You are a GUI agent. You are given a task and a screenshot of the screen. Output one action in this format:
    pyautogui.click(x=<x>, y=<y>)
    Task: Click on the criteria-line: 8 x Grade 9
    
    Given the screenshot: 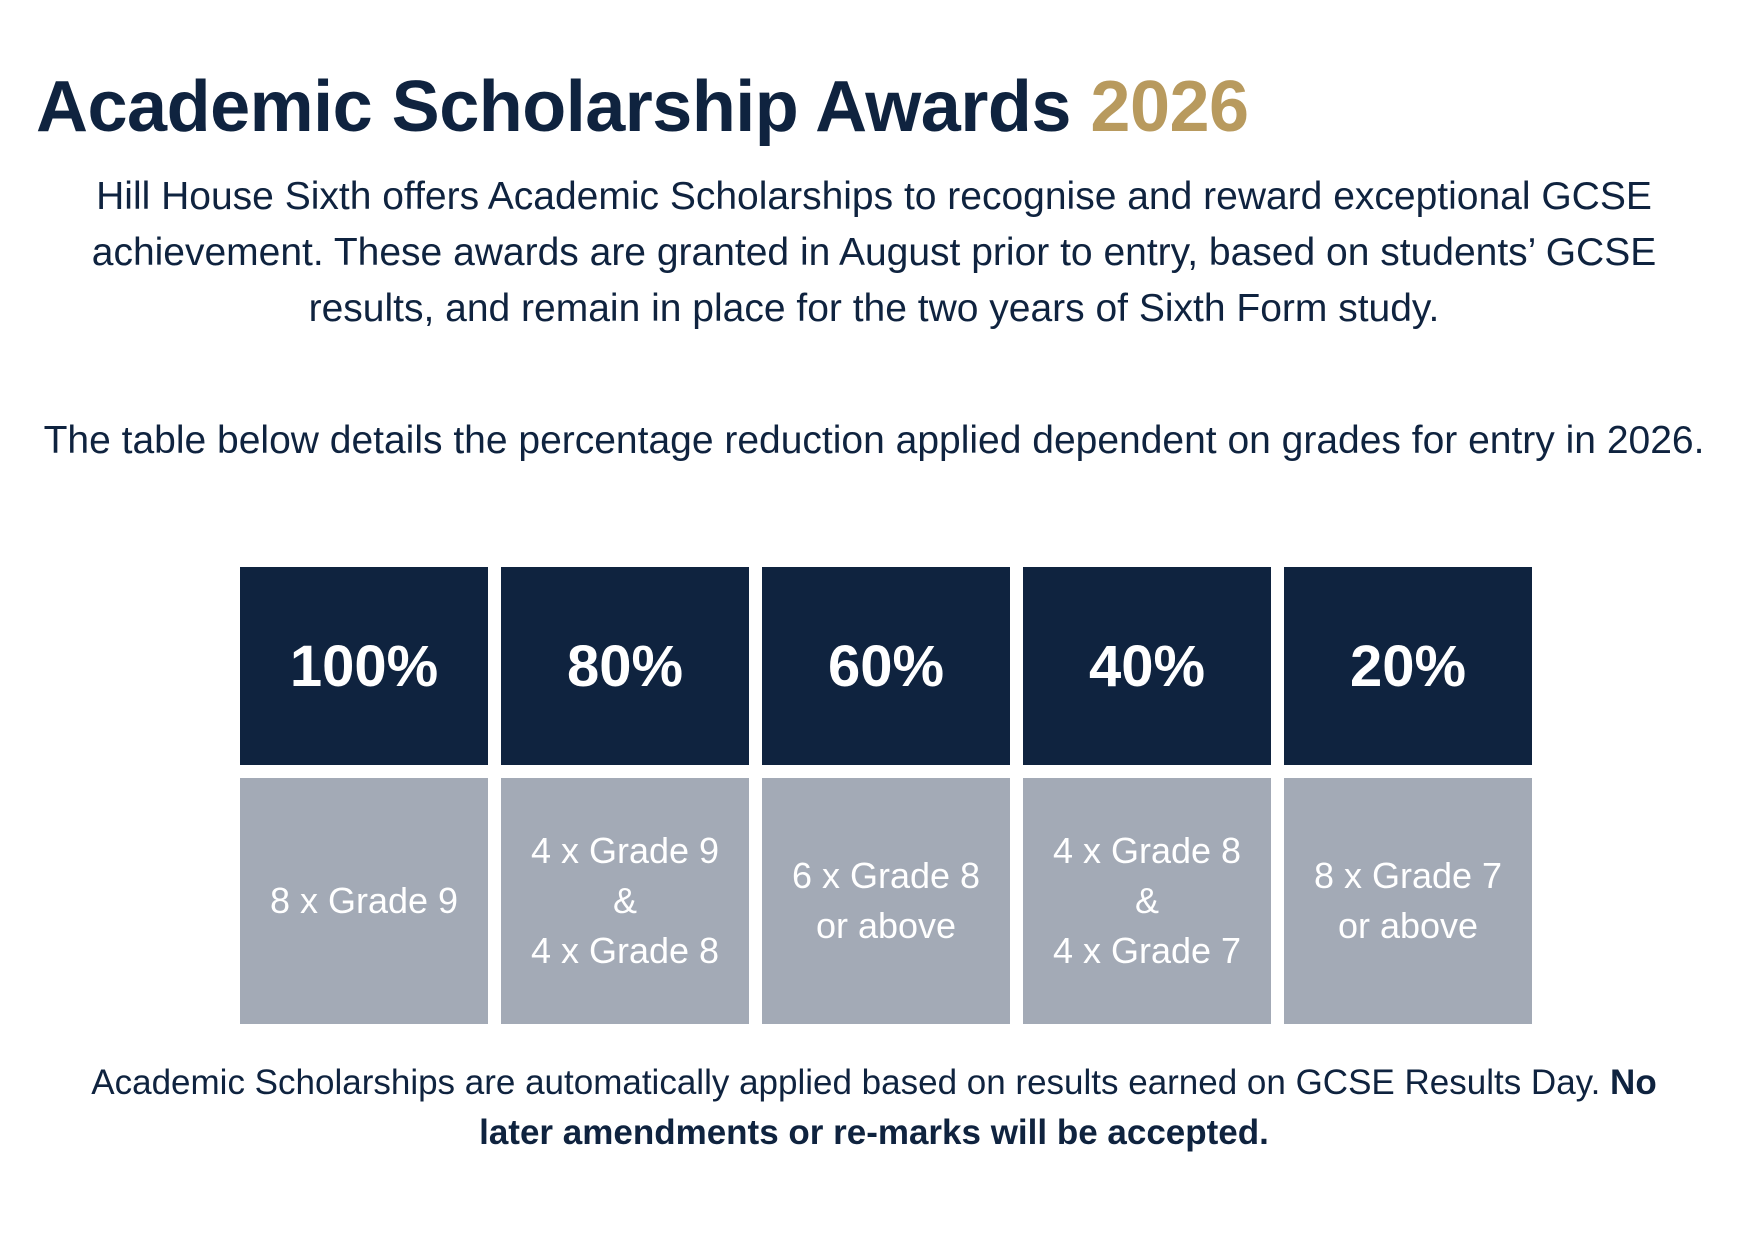 What is the action you would take?
    pyautogui.click(x=364, y=900)
    